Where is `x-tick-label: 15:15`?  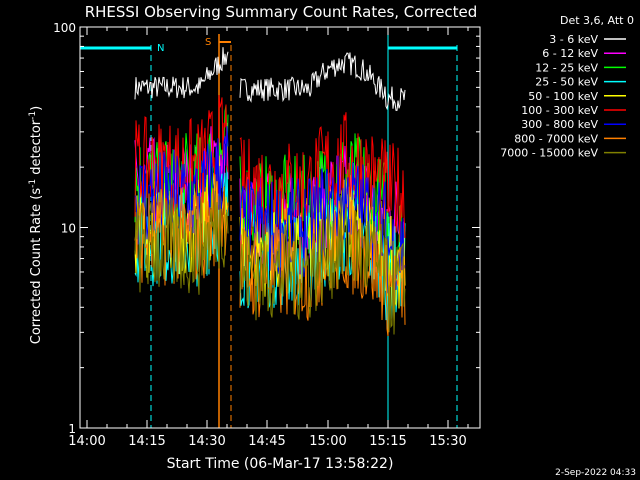 x-tick-label: 15:15 is located at coordinates (387, 441).